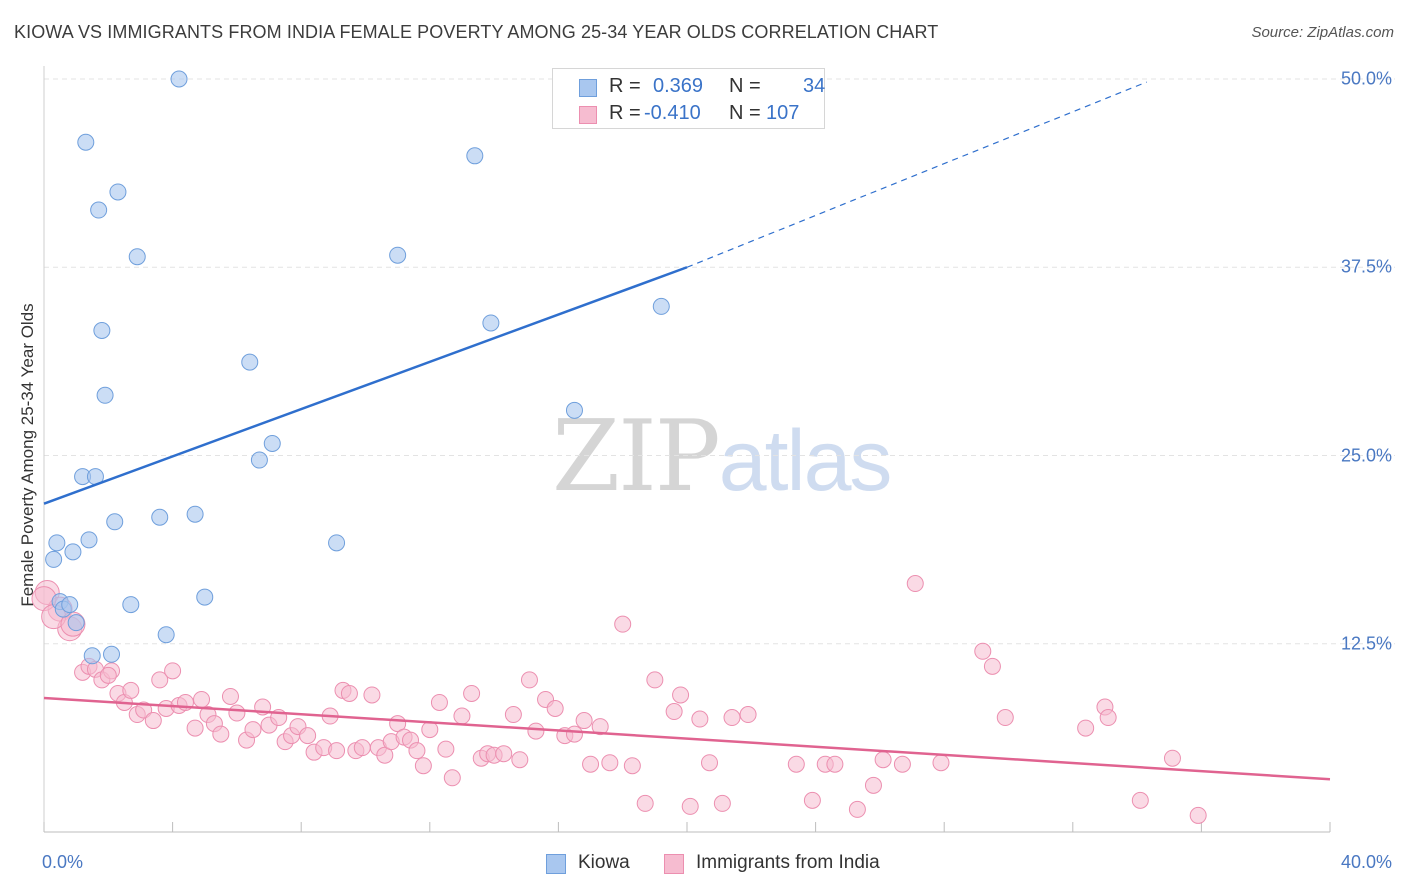 The image size is (1406, 892). Describe the element at coordinates (814, 86) in the screenshot. I see `n-value: 34` at that location.